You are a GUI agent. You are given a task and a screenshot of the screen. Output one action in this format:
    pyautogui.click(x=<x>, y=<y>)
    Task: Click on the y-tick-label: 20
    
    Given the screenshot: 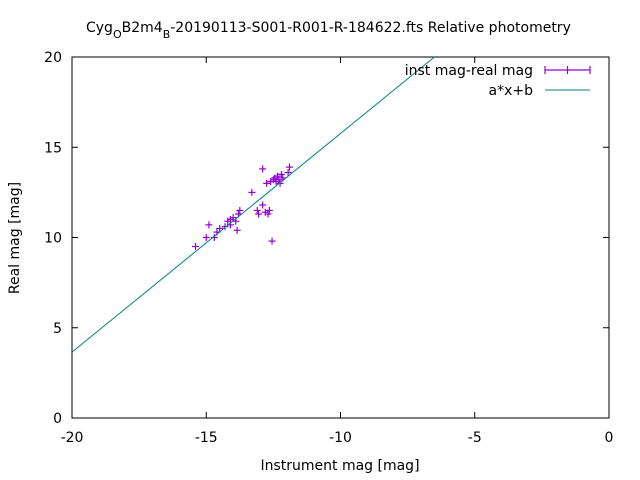 What is the action you would take?
    pyautogui.click(x=53, y=58)
    